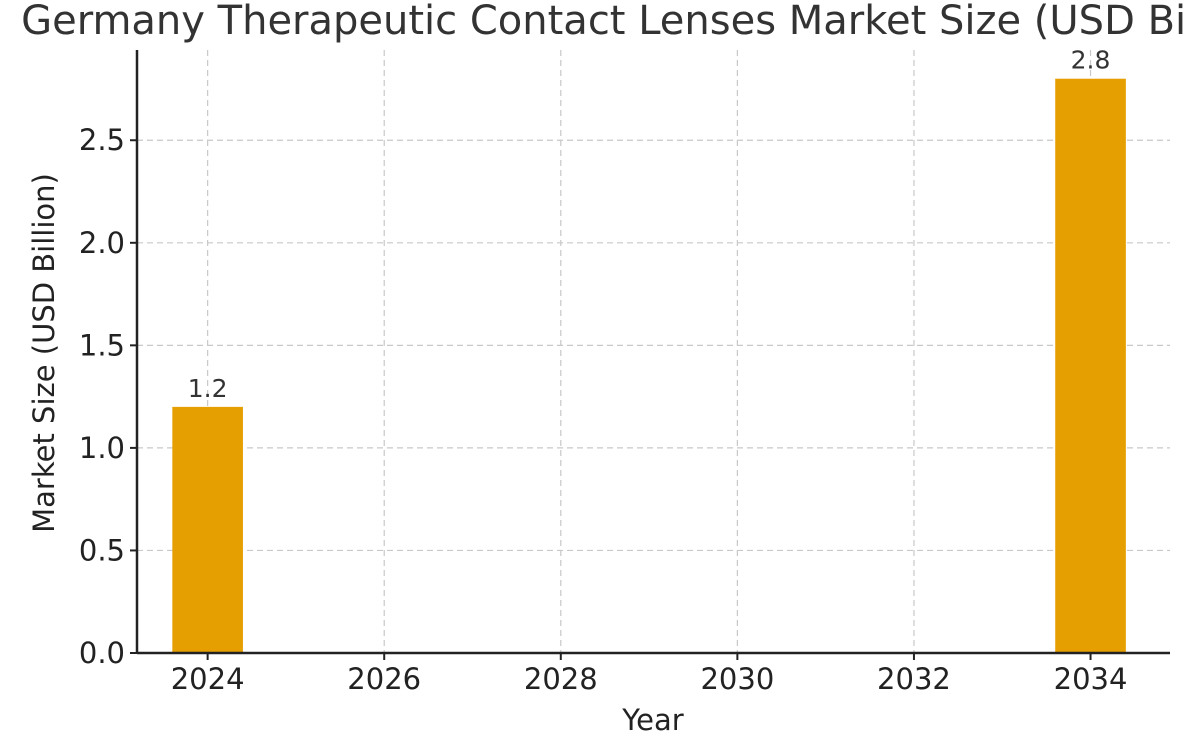  What do you see at coordinates (208, 679) in the screenshot?
I see `x-tick-label: 2024` at bounding box center [208, 679].